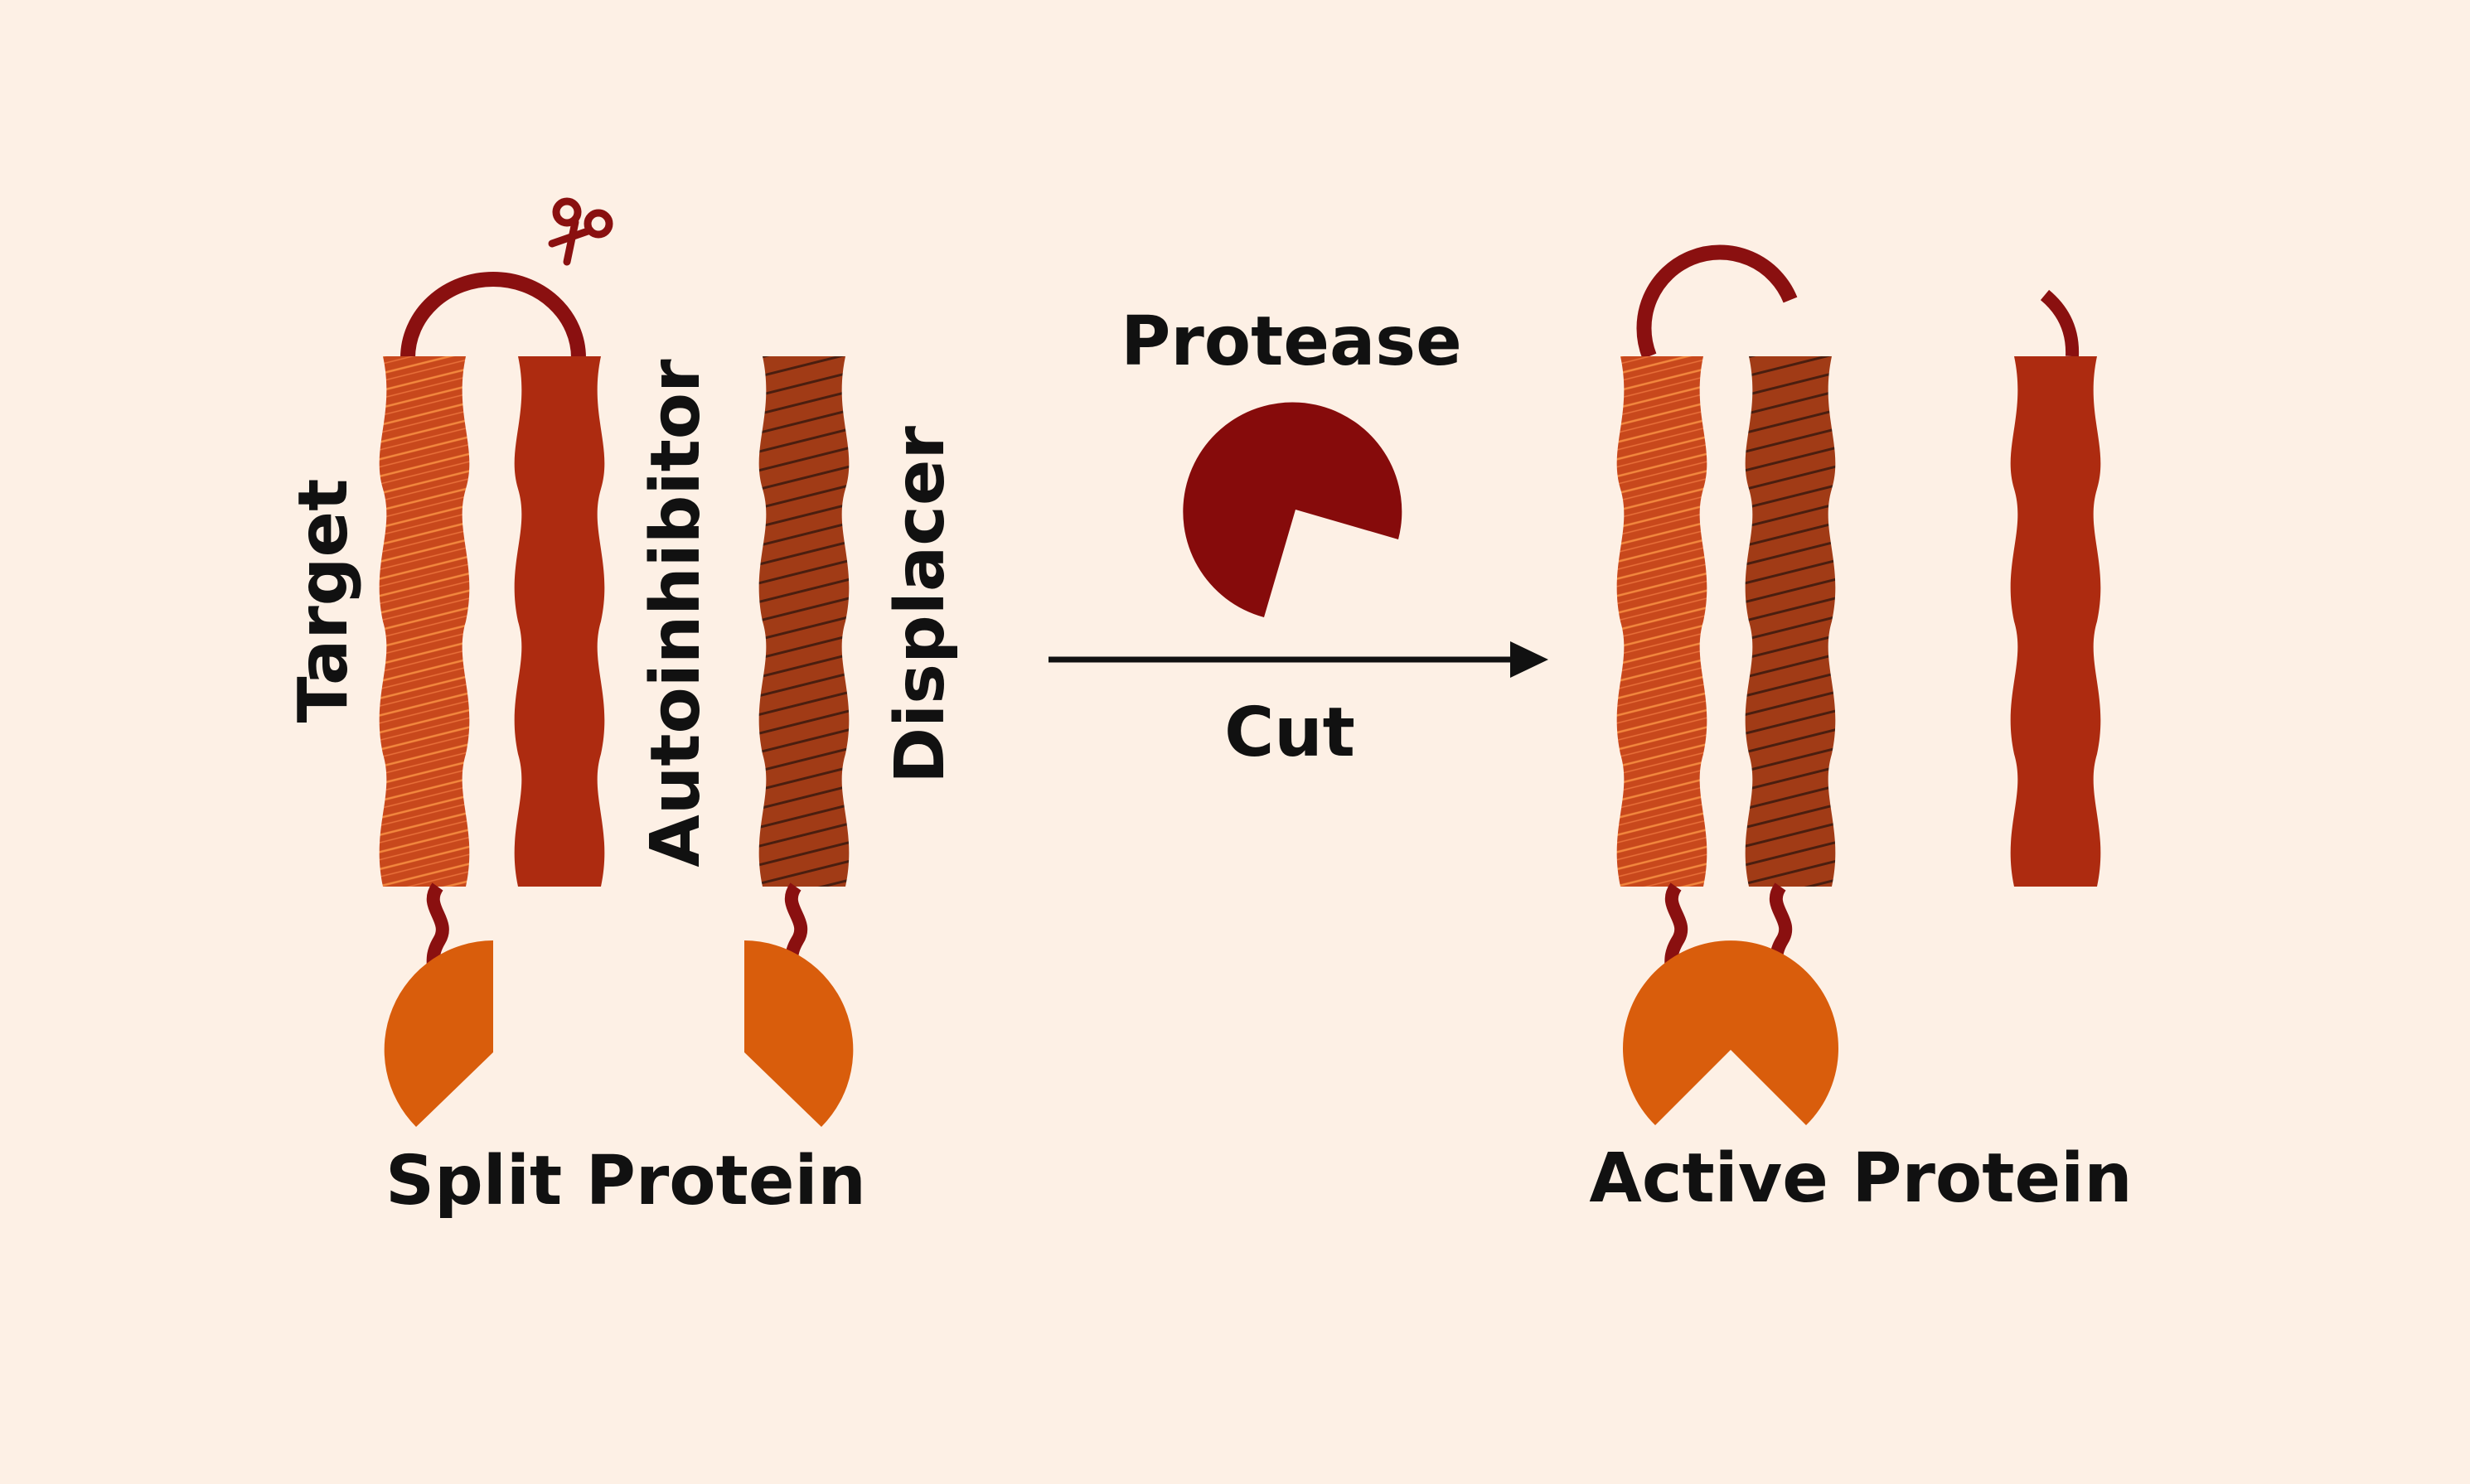  What do you see at coordinates (1289, 733) in the screenshot?
I see `cut-label: Cut` at bounding box center [1289, 733].